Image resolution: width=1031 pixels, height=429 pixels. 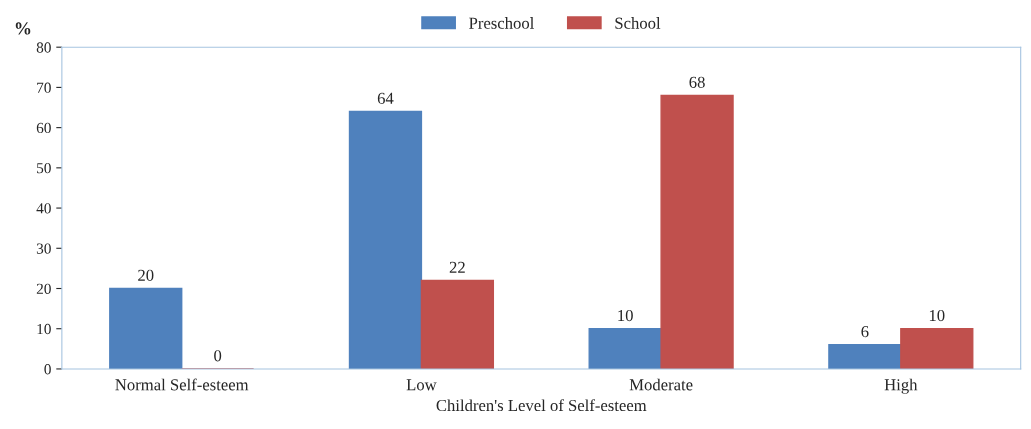 I want to click on data-label: 6, so click(x=865, y=332).